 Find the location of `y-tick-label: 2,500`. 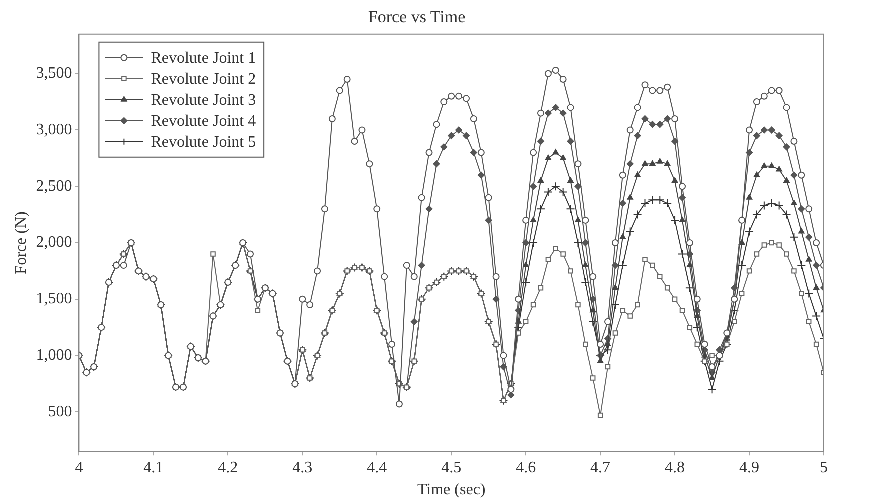

y-tick-label: 2,500 is located at coordinates (54, 186).